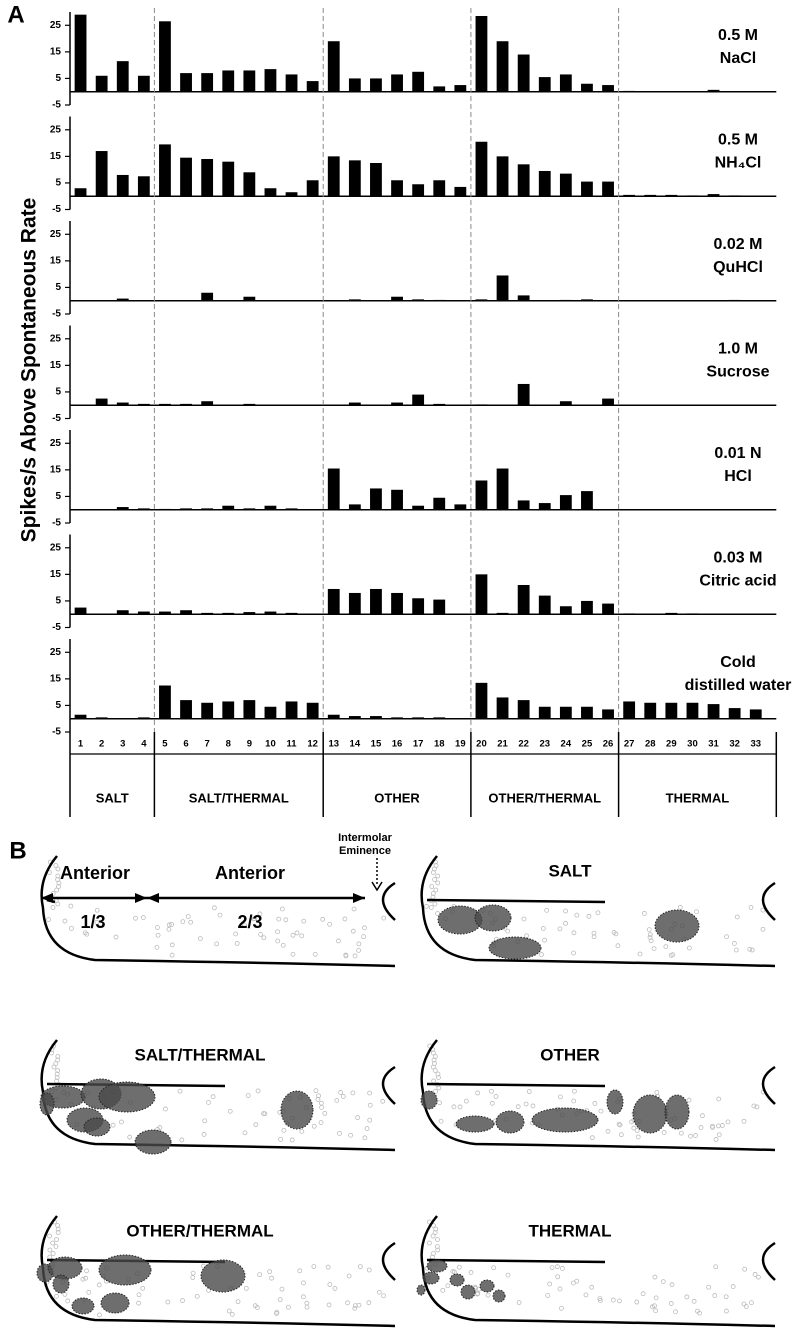 This screenshot has height=1331, width=803. Describe the element at coordinates (56, 547) in the screenshot. I see `y-tick-label: 25` at that location.